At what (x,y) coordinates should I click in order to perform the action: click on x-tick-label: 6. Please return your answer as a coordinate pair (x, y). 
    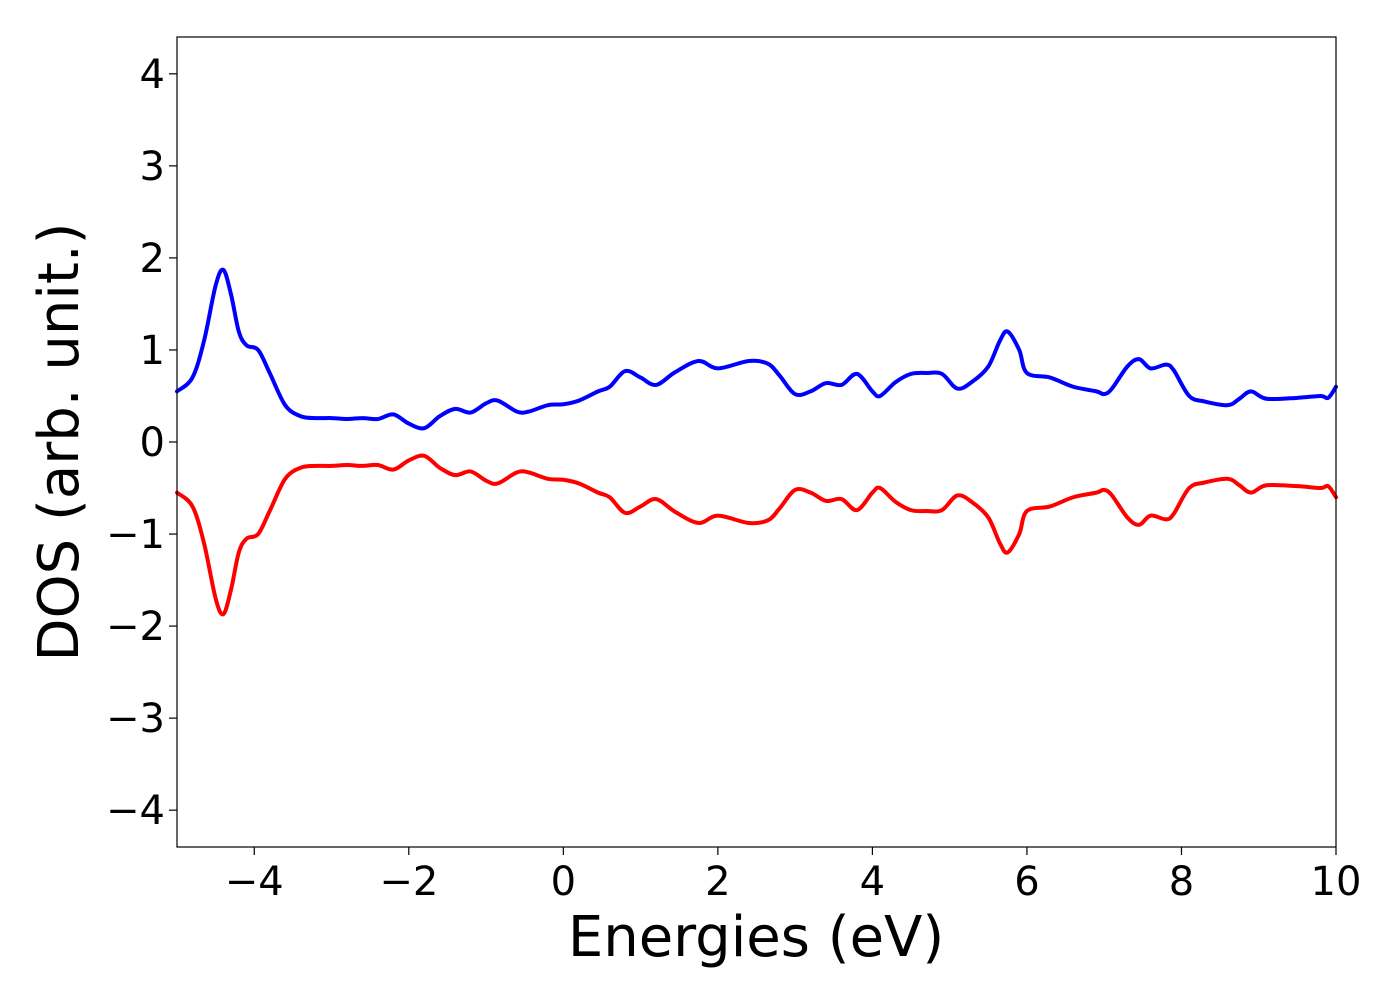
    Looking at the image, I should click on (1026, 882).